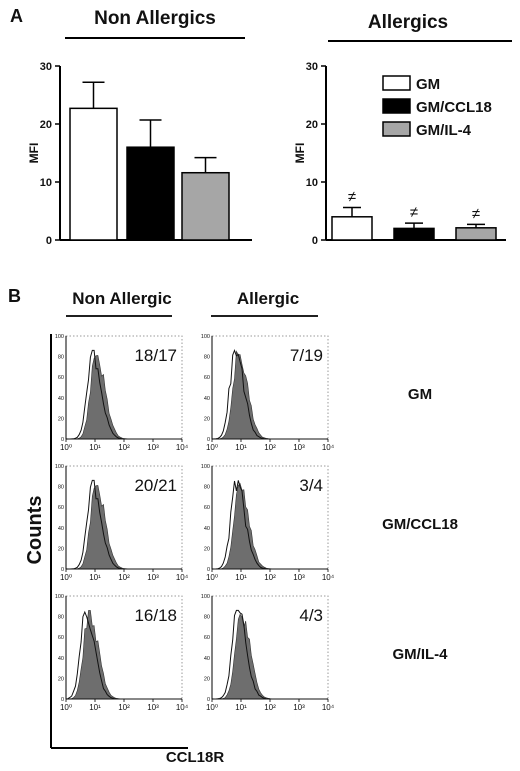 The height and width of the screenshot is (771, 520). I want to click on bar-chart-0: 0 10 20 30 MFI, so click(139, 154).